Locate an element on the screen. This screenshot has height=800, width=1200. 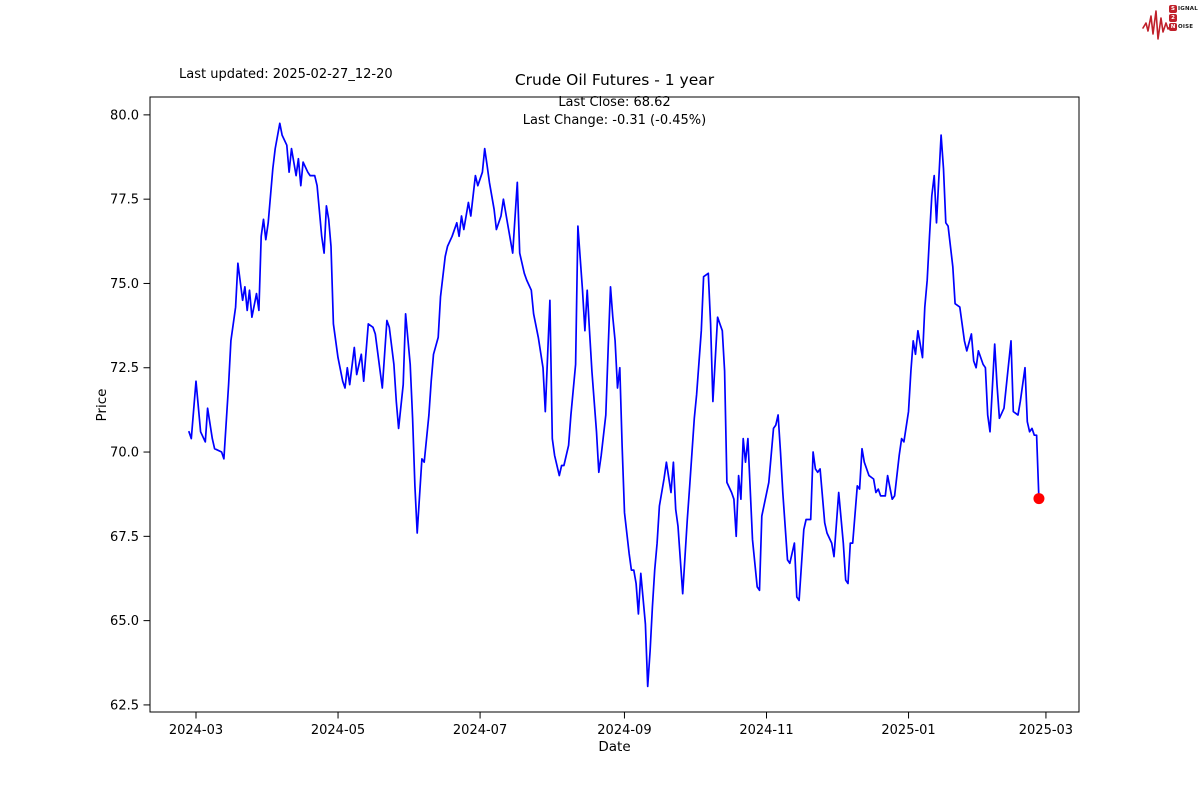
signal2noise-logo: S IGNAL 2 N OISE is located at coordinates (1170, 24).